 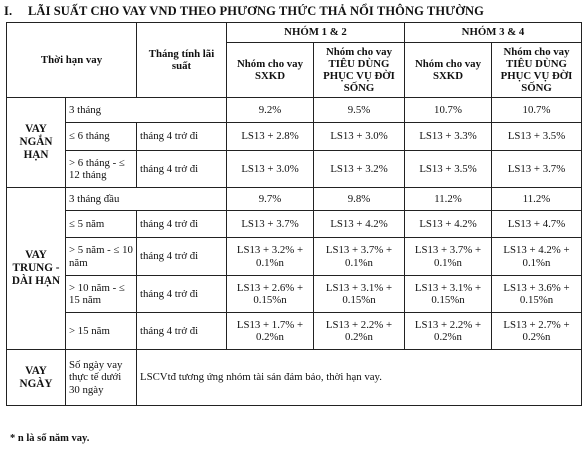 What do you see at coordinates (536, 256) in the screenshot?
I see `rate-cell: LS13 + 4.2% + 0.1%n` at bounding box center [536, 256].